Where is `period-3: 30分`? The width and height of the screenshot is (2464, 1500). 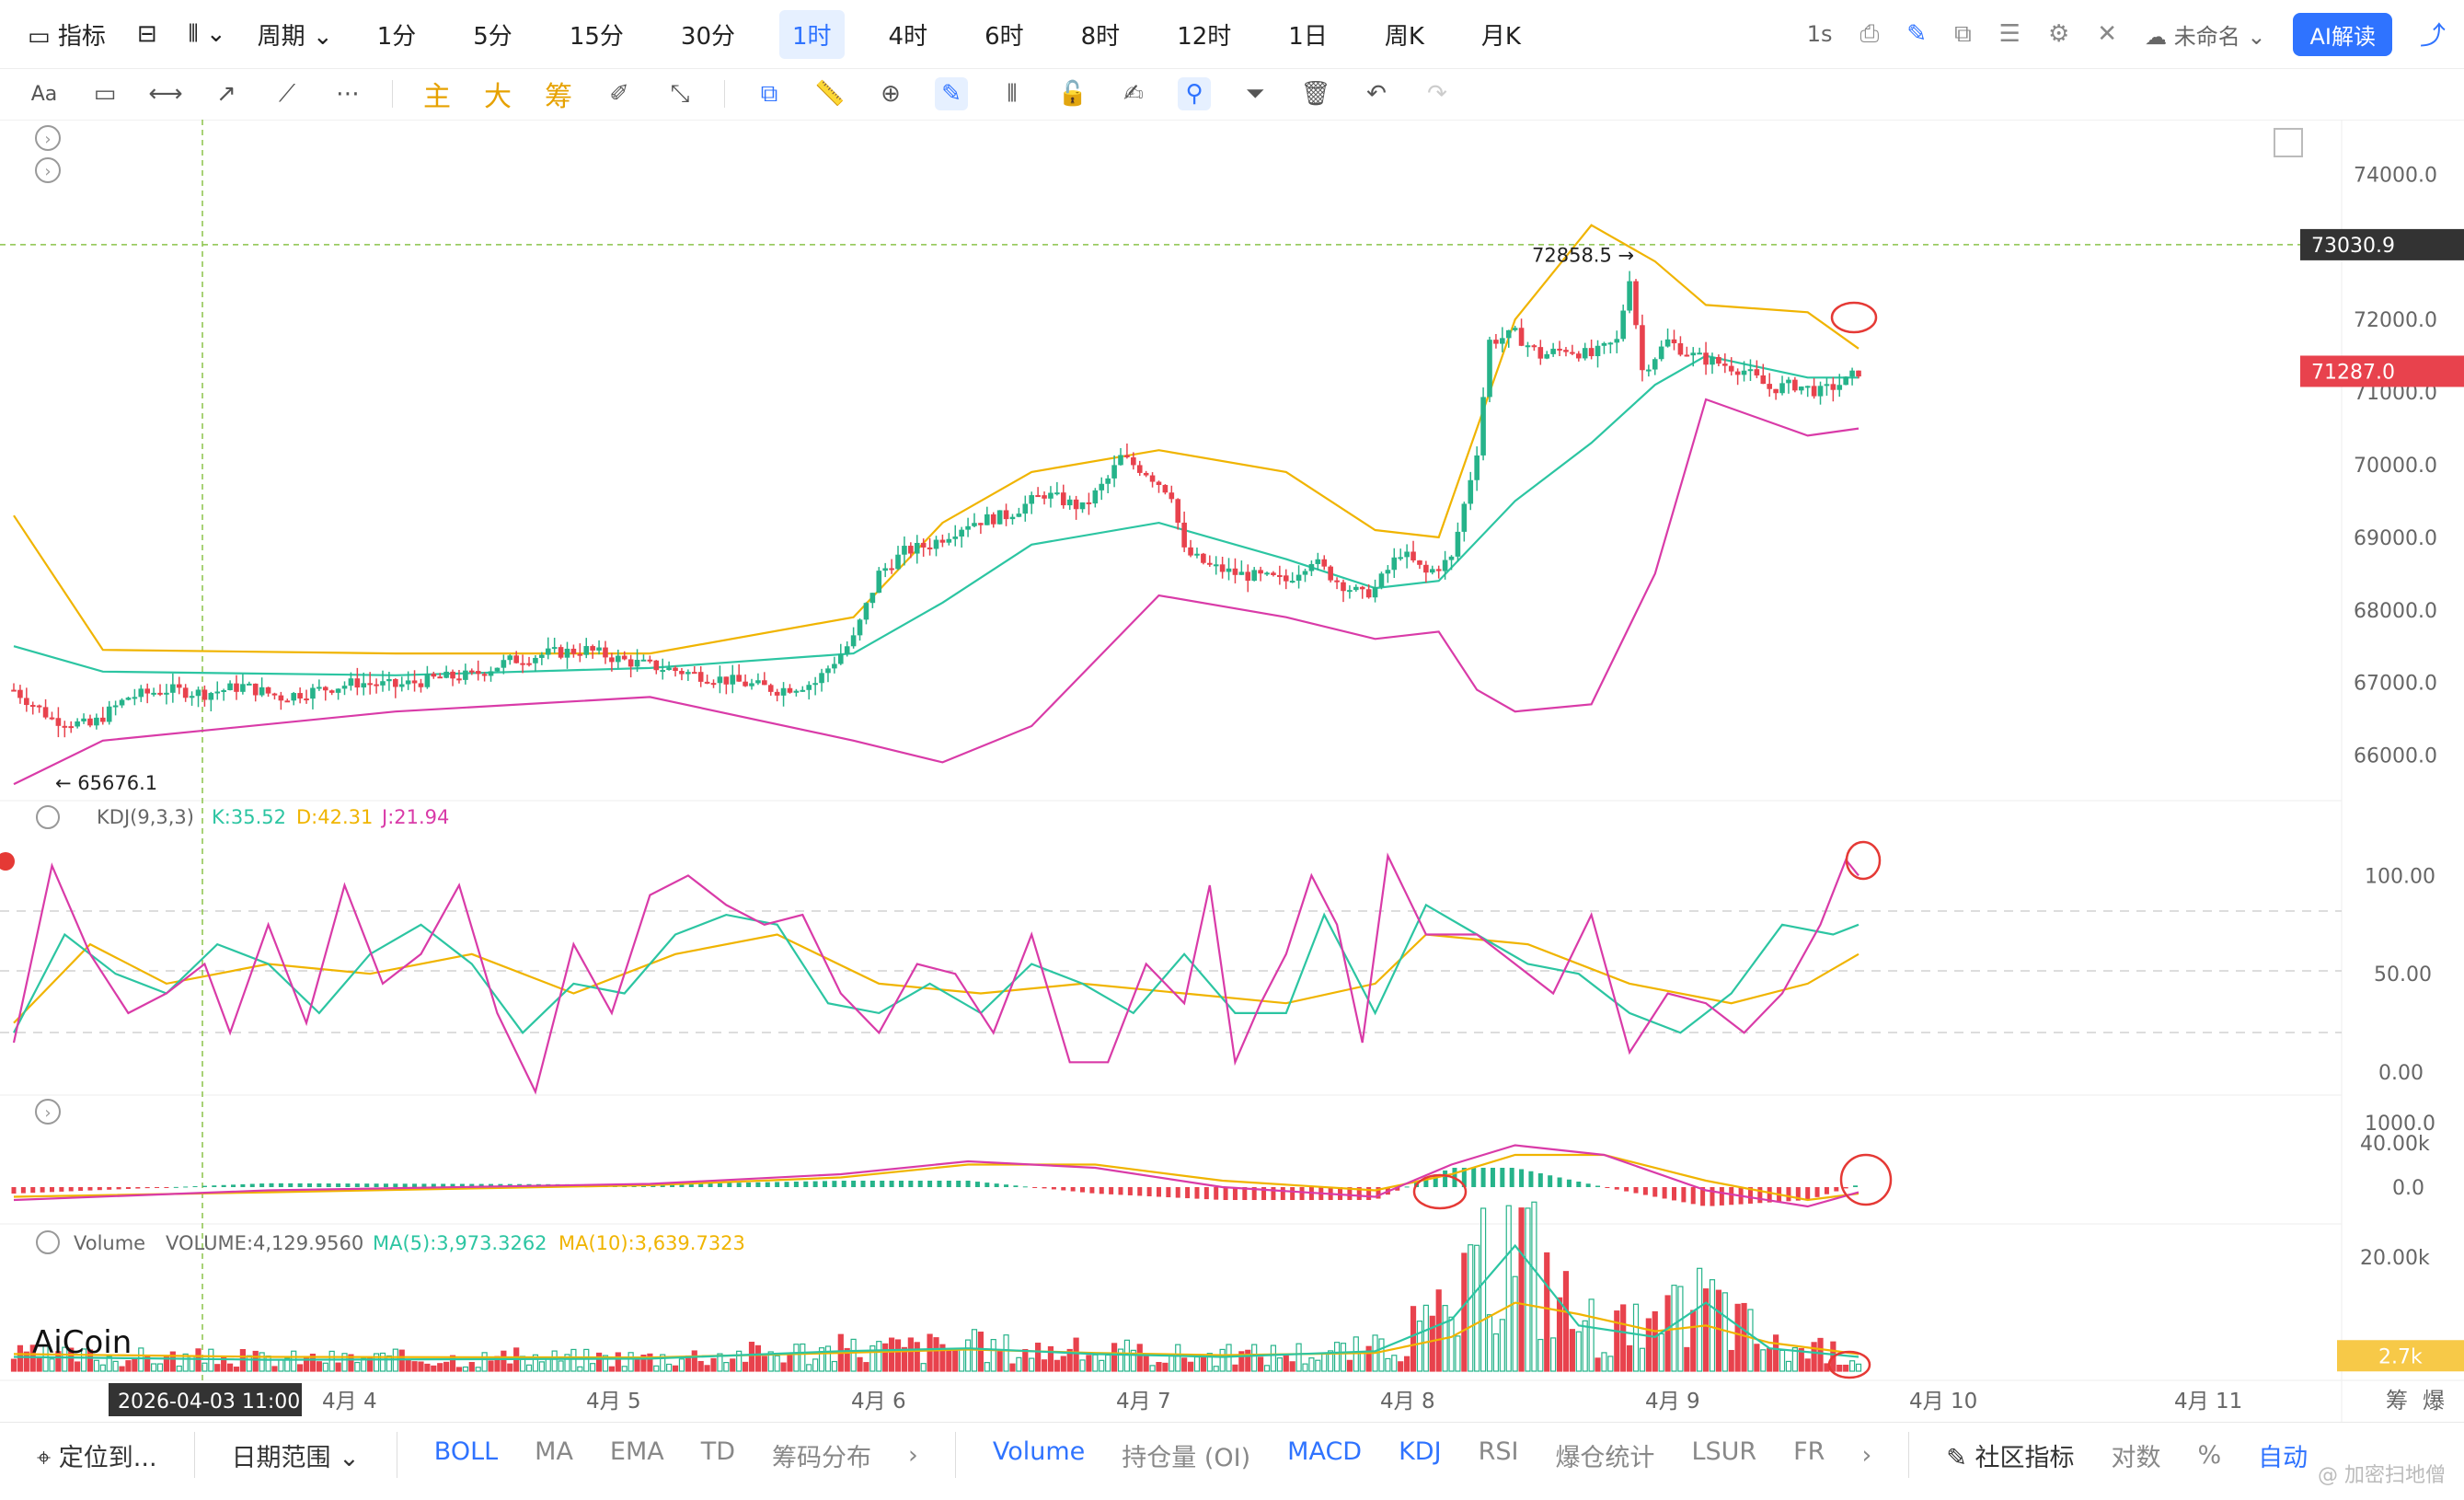 period-3: 30分 is located at coordinates (707, 36).